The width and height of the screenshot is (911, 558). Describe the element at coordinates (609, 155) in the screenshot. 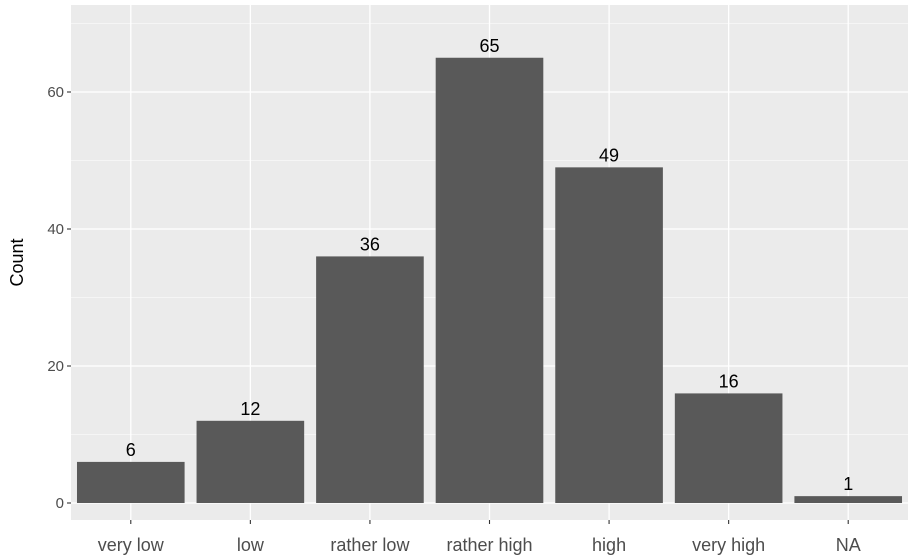

I see `data-label: 49` at that location.